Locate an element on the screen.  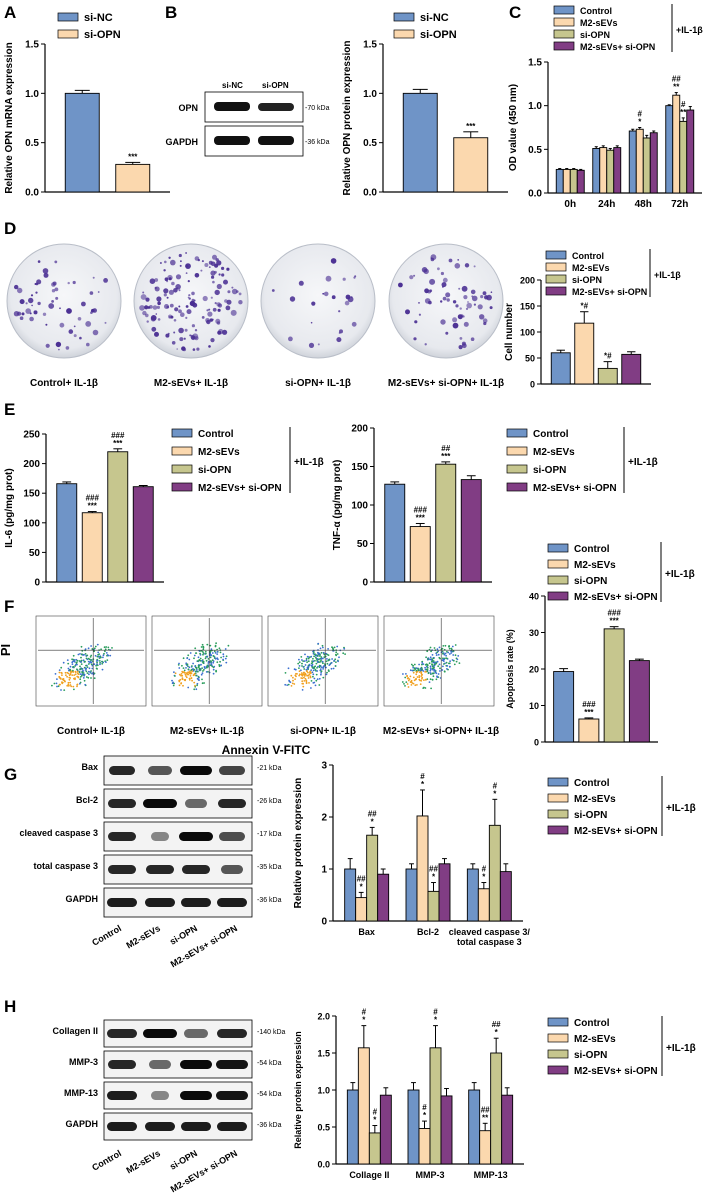
sig-label-line: *# is located at coordinates (584, 306).